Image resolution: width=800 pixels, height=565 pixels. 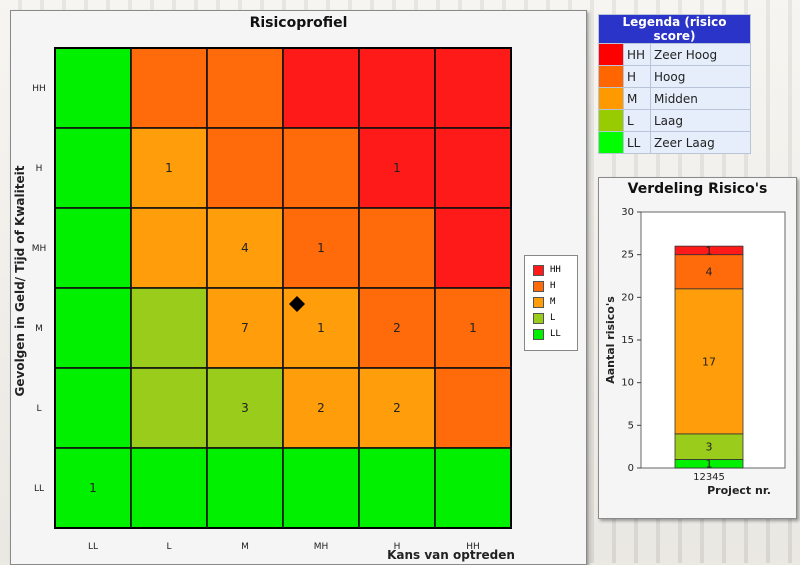 What do you see at coordinates (93, 248) in the screenshot?
I see `heatmap-cell-MH-LL` at bounding box center [93, 248].